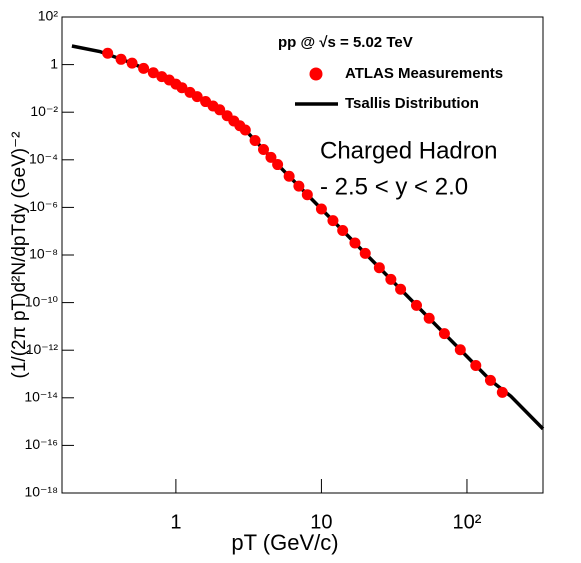  Describe the element at coordinates (345, 42) in the screenshot. I see `chart-subtitle: pp @ √s = 5.02 TeV` at that location.